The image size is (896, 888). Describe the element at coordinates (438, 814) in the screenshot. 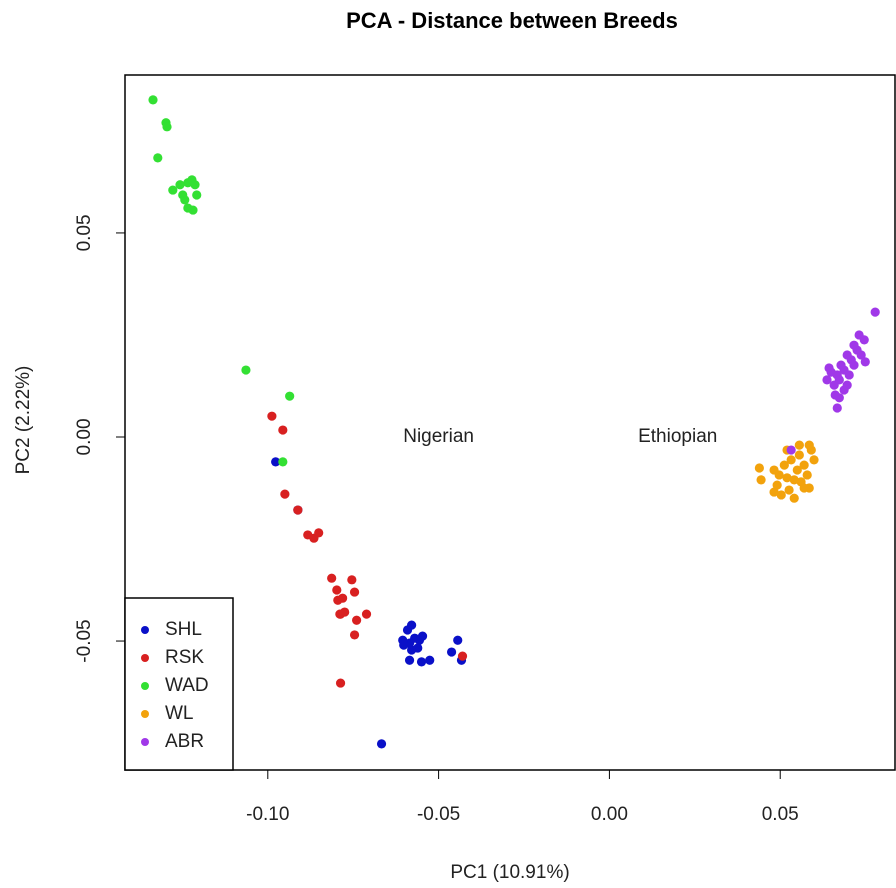

I see `x-tick-label: -0.05` at that location.